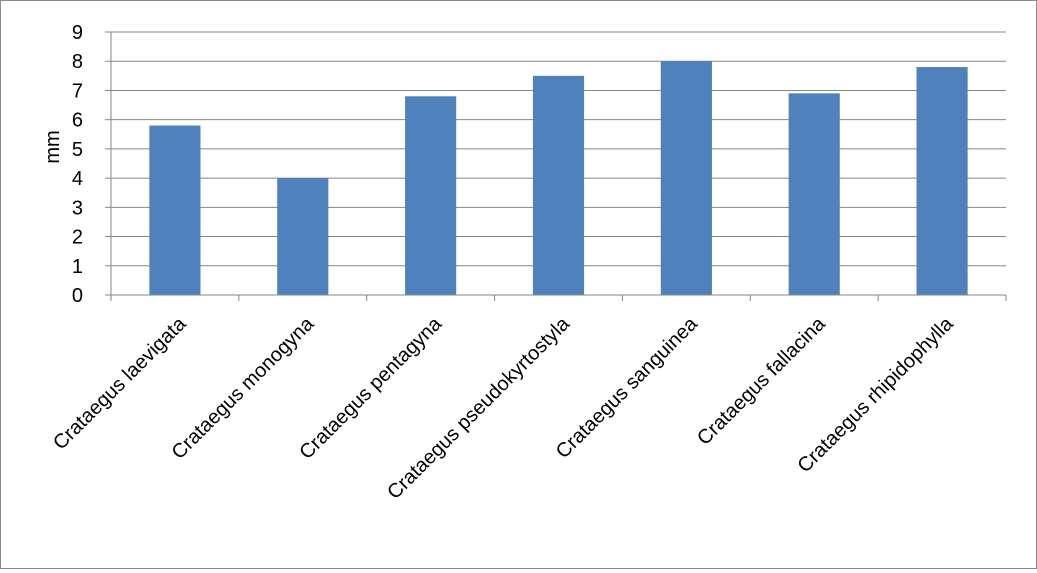  Describe the element at coordinates (243, 387) in the screenshot. I see `x-tick-label: Crataegus monogyna` at that location.